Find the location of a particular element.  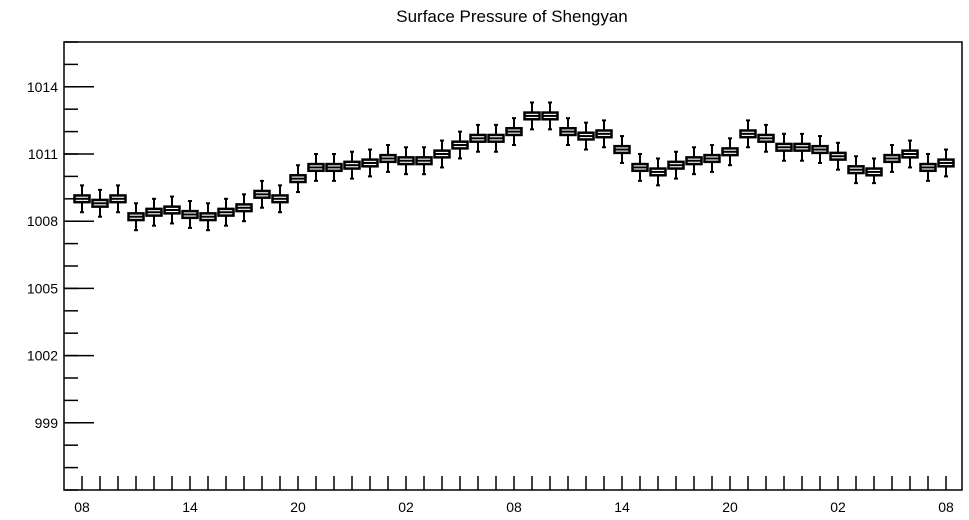

y-tick-label: 1011 is located at coordinates (43, 154).